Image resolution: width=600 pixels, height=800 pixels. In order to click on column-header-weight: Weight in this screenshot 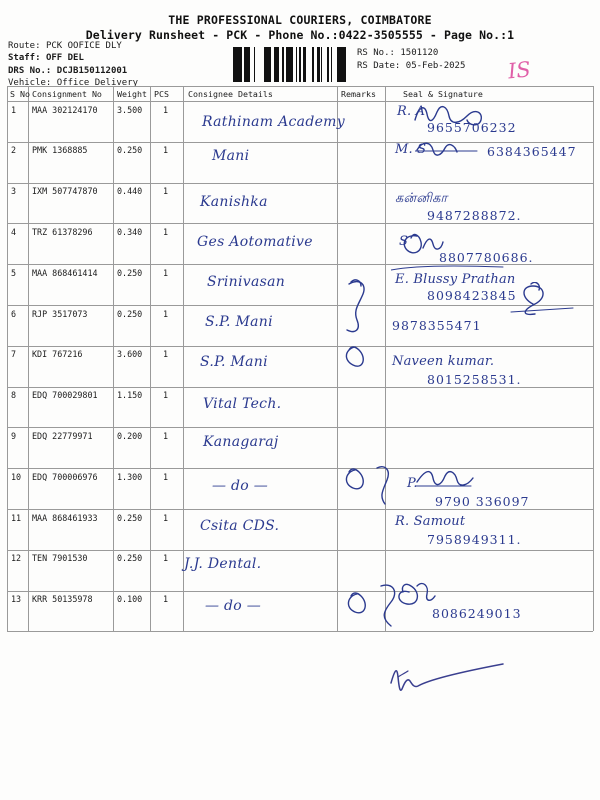, I will do `click(132, 94)`.